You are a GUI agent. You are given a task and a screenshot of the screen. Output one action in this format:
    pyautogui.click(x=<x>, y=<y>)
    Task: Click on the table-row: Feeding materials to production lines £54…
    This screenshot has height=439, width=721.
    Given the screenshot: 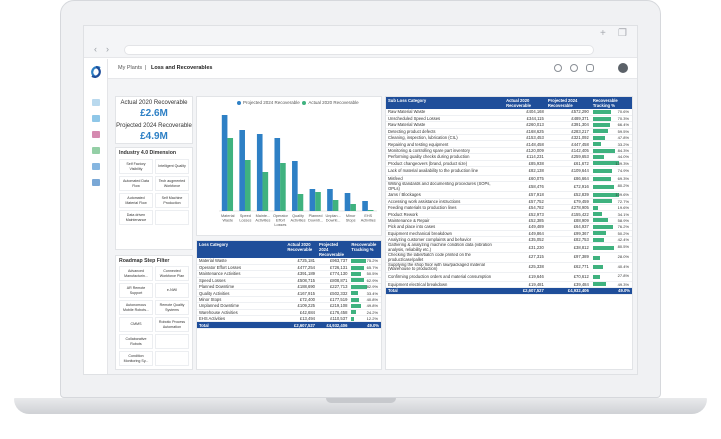 What is the action you would take?
    pyautogui.click(x=509, y=208)
    